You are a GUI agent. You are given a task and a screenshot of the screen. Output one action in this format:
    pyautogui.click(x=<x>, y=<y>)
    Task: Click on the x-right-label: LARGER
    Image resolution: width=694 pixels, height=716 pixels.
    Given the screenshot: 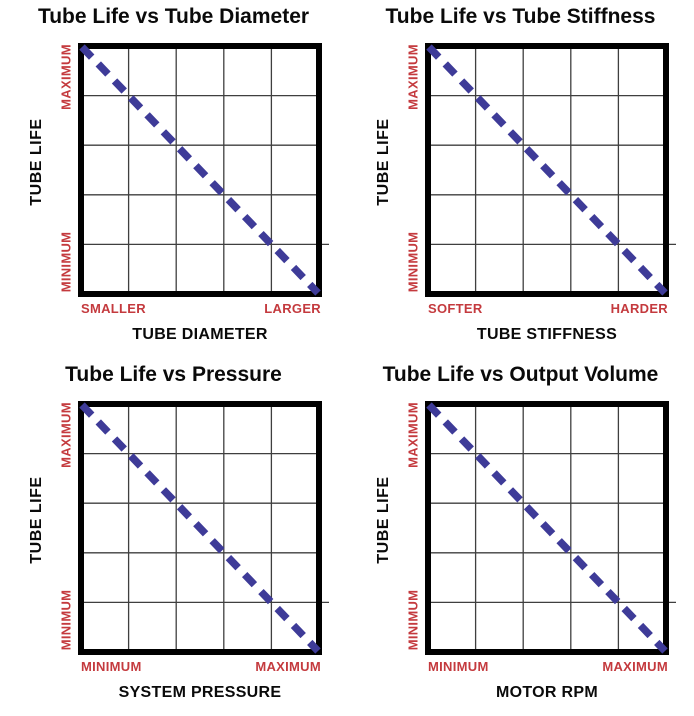 What is the action you would take?
    pyautogui.click(x=292, y=308)
    